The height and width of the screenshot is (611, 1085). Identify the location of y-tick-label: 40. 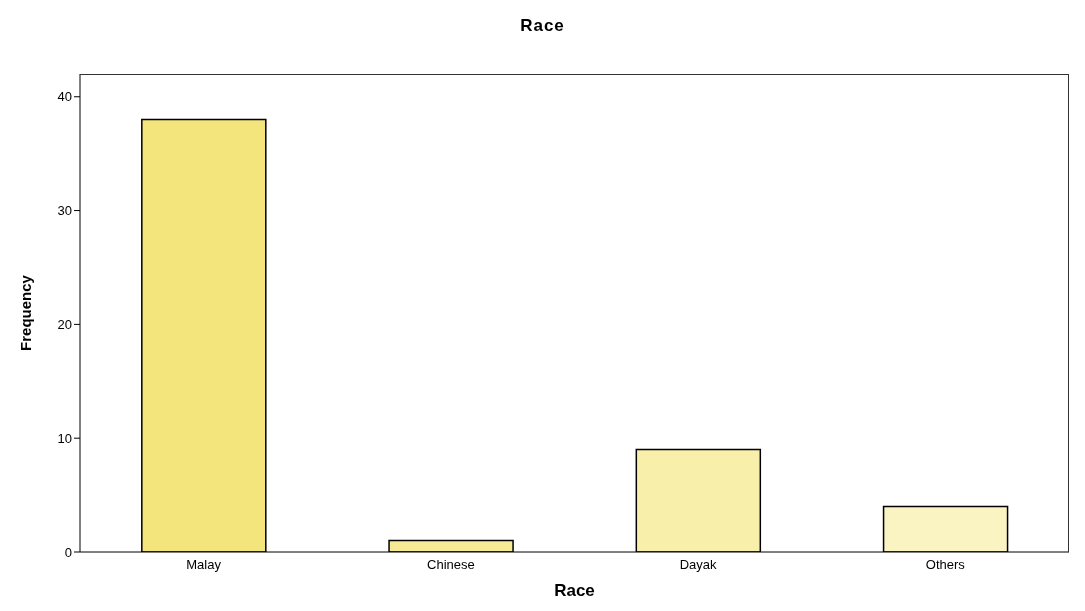
(64, 97).